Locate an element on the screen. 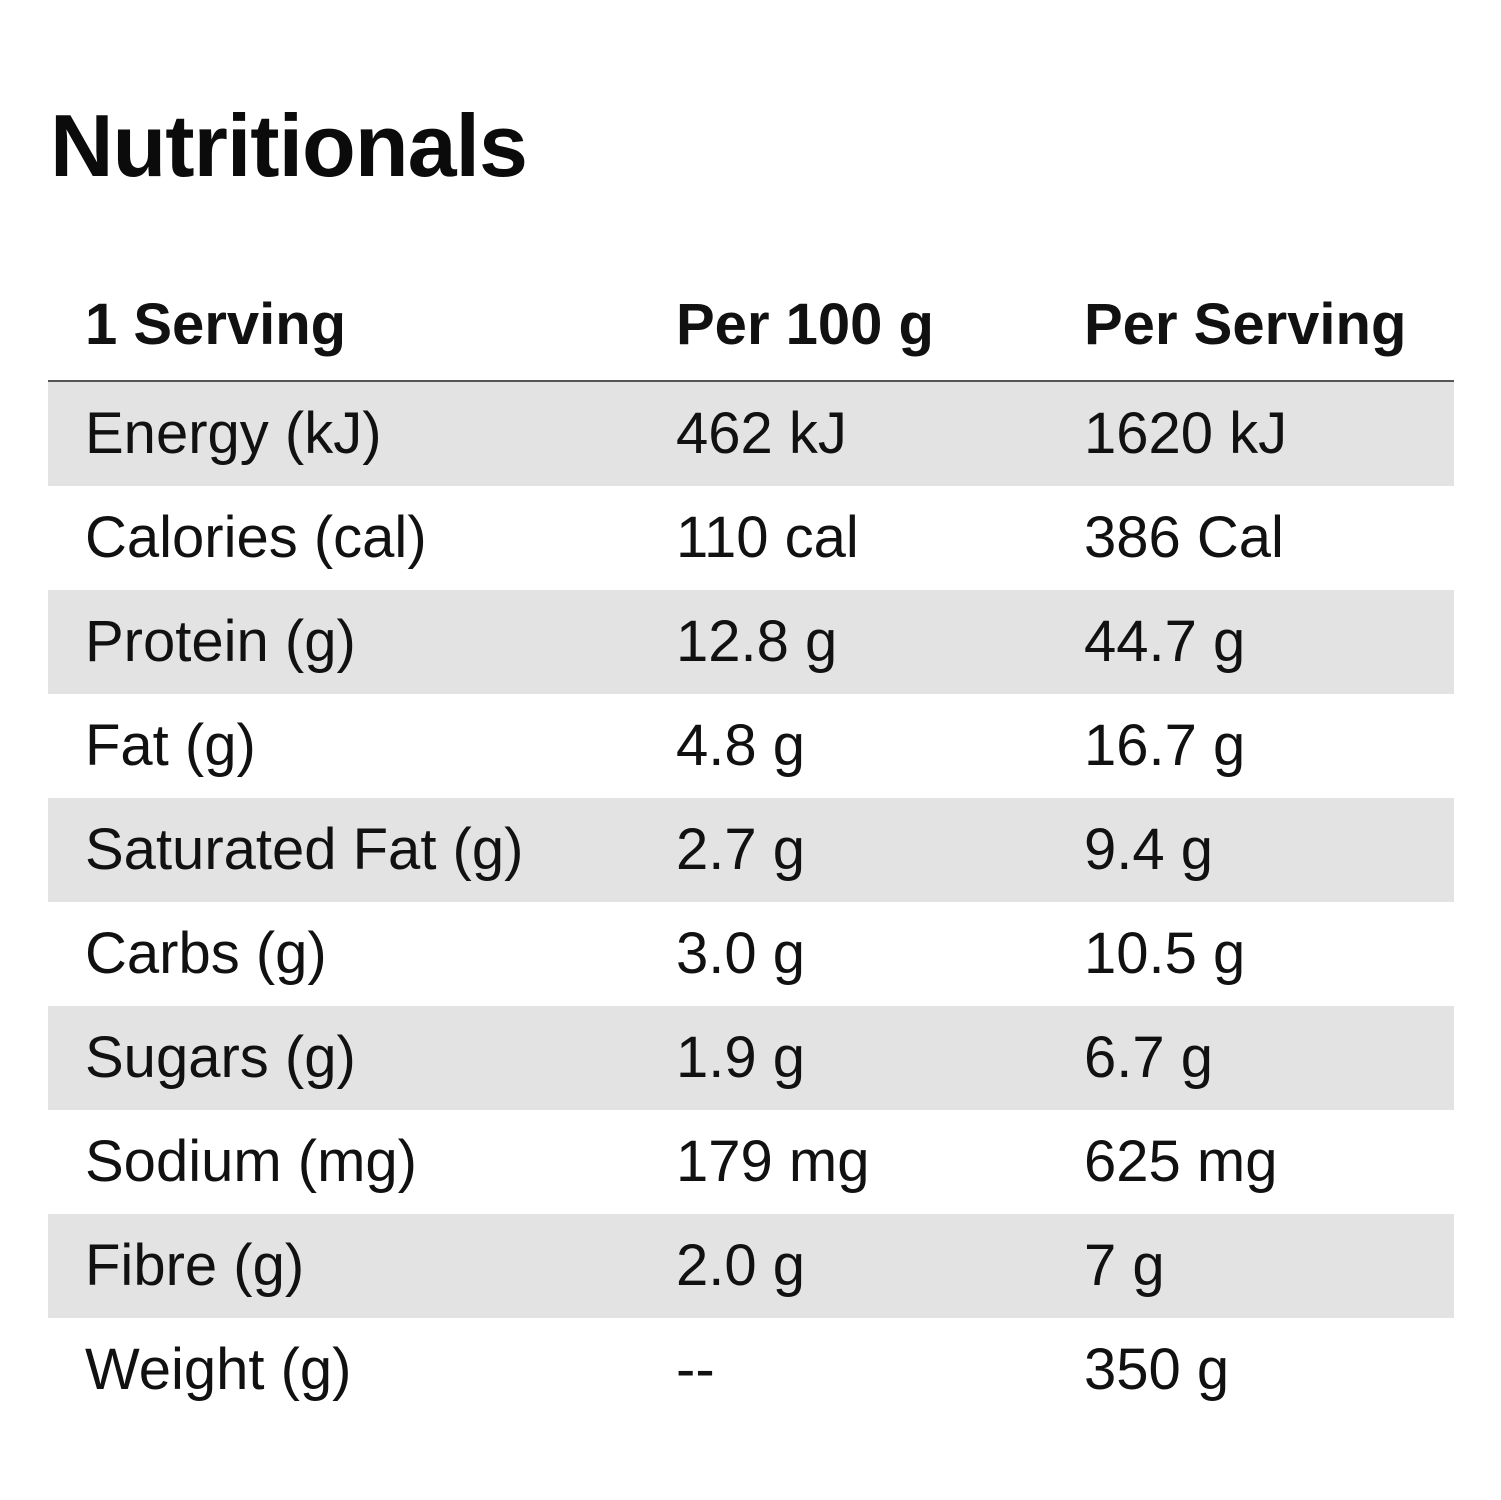 This screenshot has width=1501, height=1500. page-title: Nutritionals is located at coordinates (289, 145).